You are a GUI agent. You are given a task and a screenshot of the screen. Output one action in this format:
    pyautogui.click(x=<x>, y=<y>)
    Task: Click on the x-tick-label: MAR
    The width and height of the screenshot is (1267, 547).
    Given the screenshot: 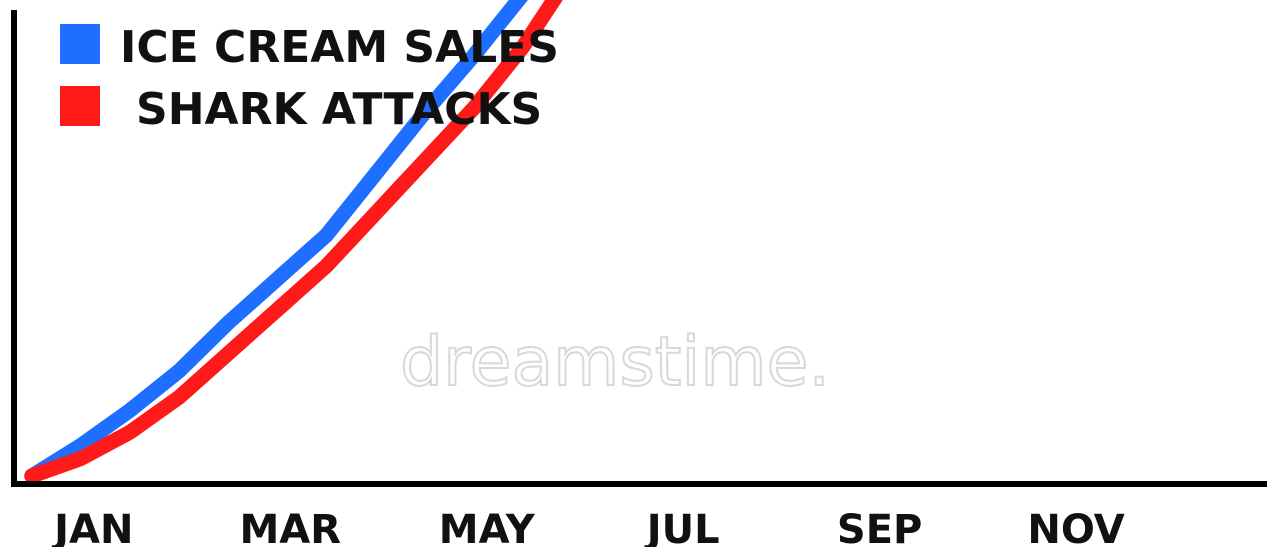 What is the action you would take?
    pyautogui.click(x=290, y=527)
    